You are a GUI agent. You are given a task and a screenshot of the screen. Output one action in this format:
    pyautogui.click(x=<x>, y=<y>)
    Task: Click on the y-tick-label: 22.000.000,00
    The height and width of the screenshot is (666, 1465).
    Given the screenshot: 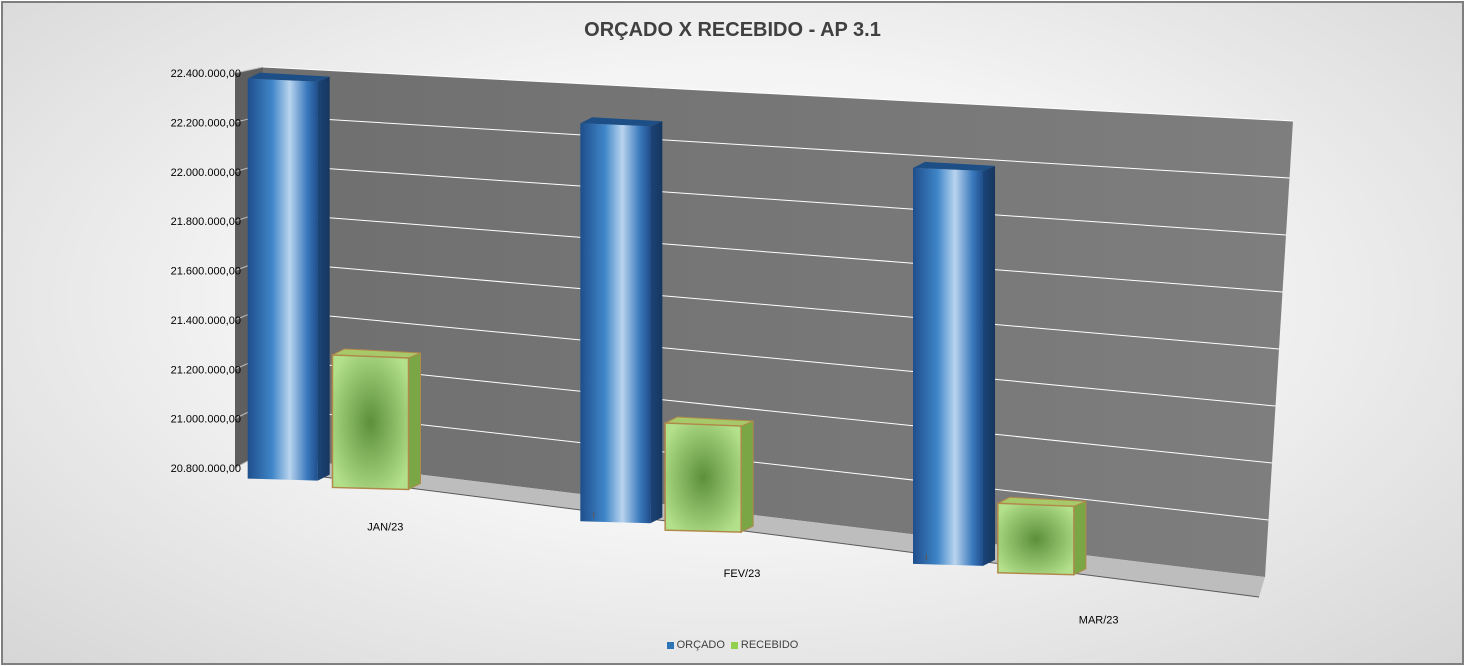 What is the action you would take?
    pyautogui.click(x=206, y=173)
    